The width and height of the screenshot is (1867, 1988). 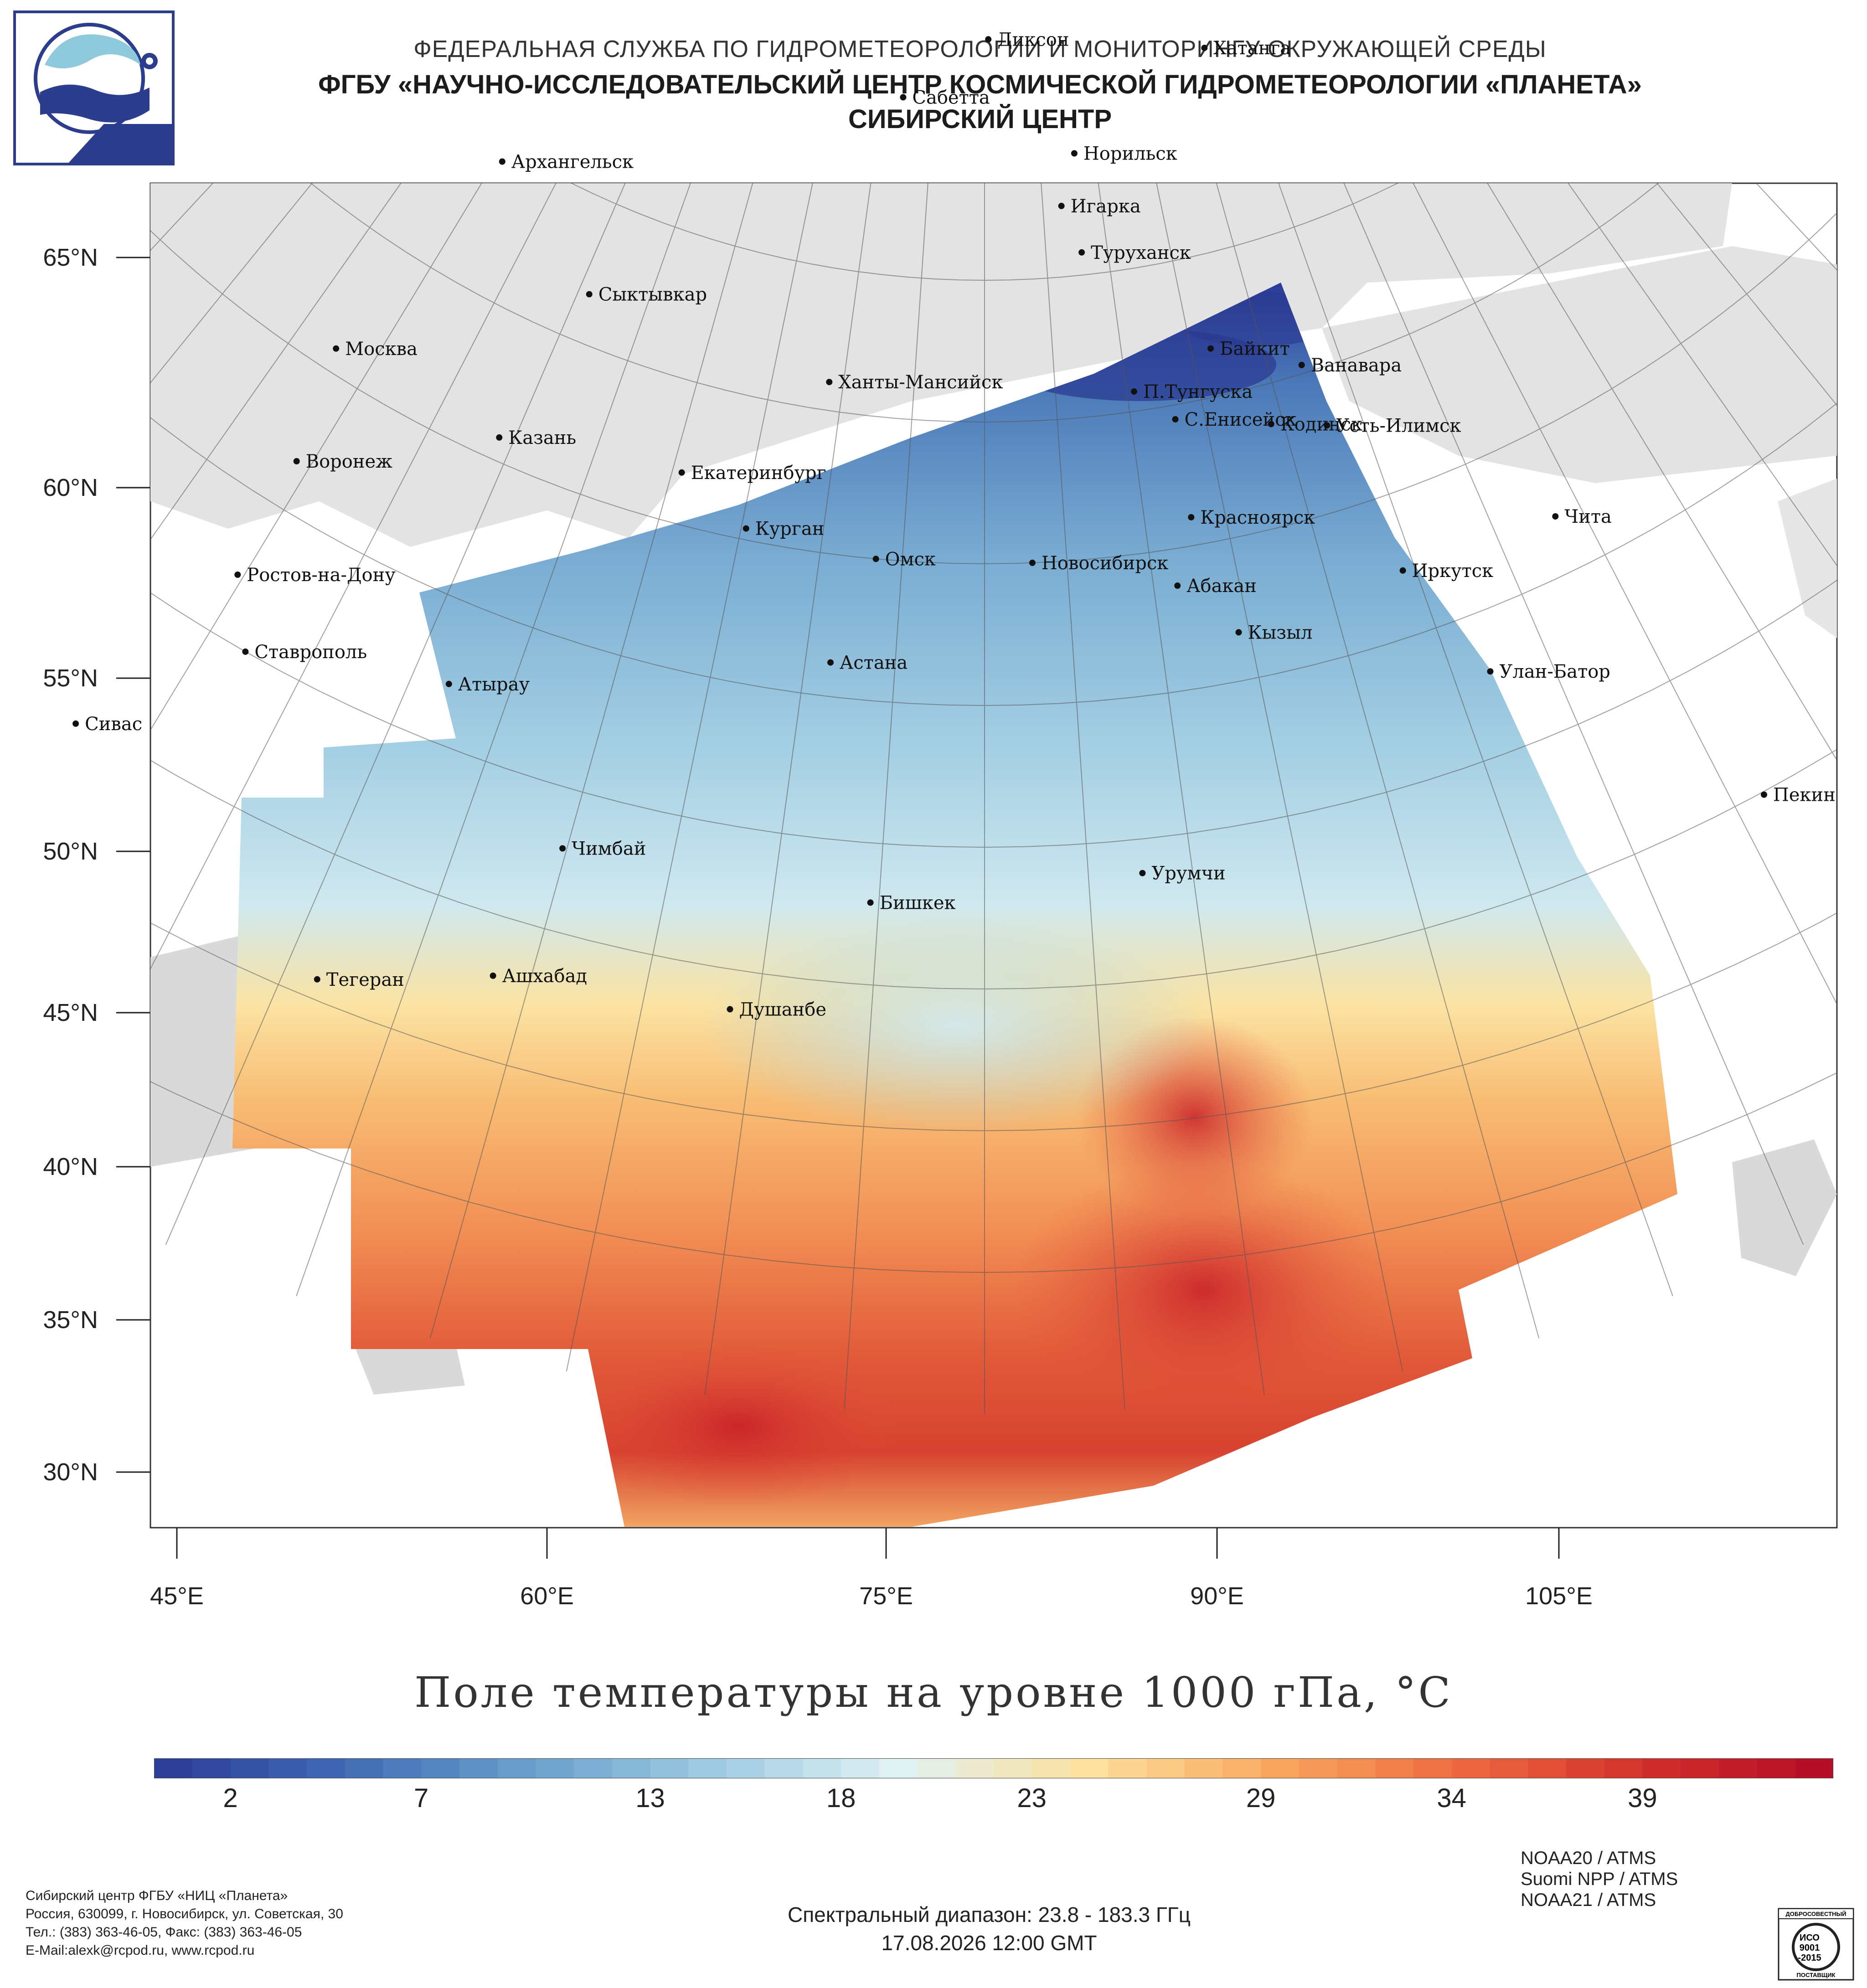 I want to click on city-Сыктывкар: Сыктывкар, so click(x=646, y=295).